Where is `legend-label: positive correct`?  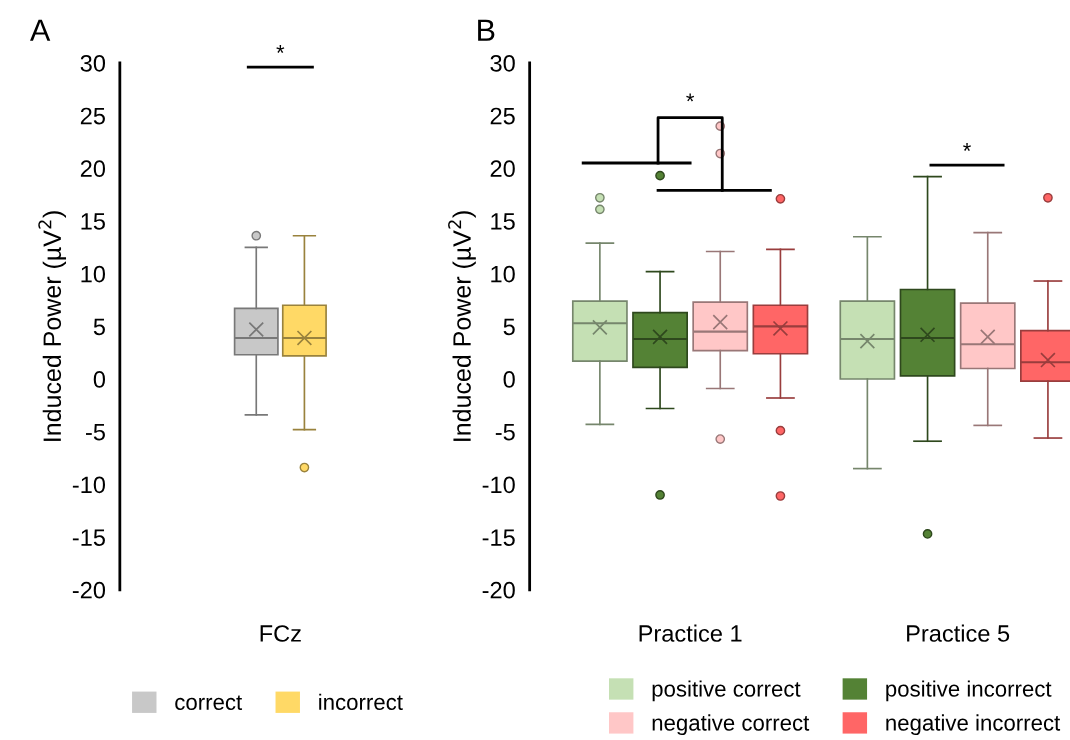
legend-label: positive correct is located at coordinates (726, 691).